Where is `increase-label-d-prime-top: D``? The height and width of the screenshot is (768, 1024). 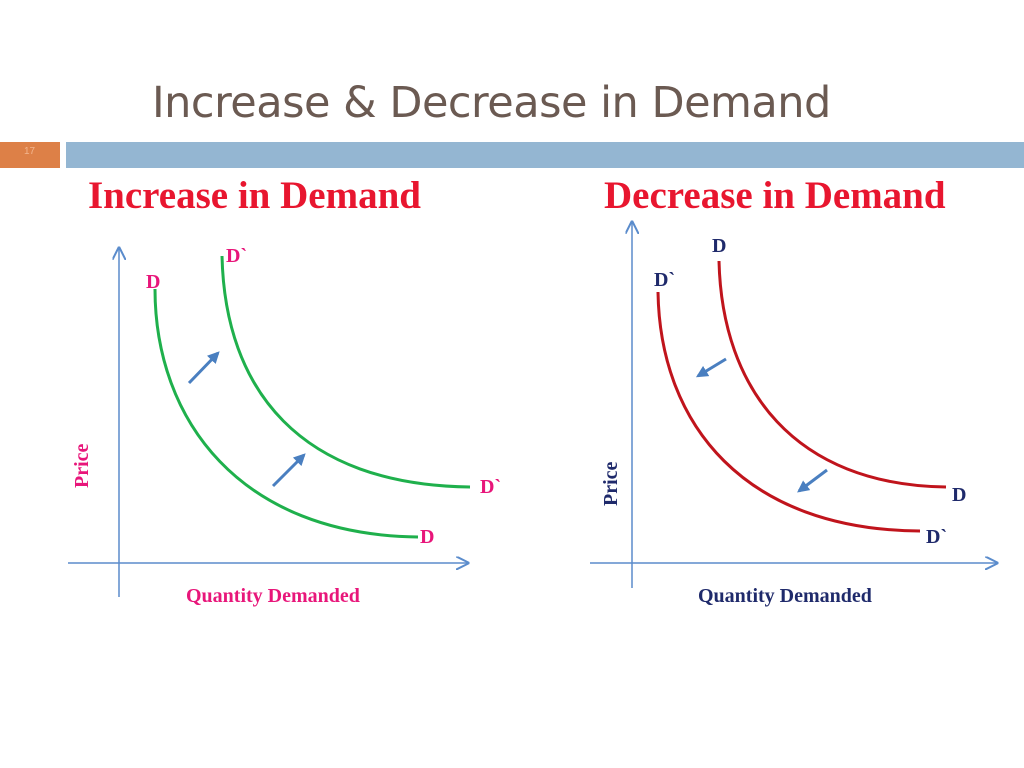
increase-label-d-prime-top: D` is located at coordinates (236, 256).